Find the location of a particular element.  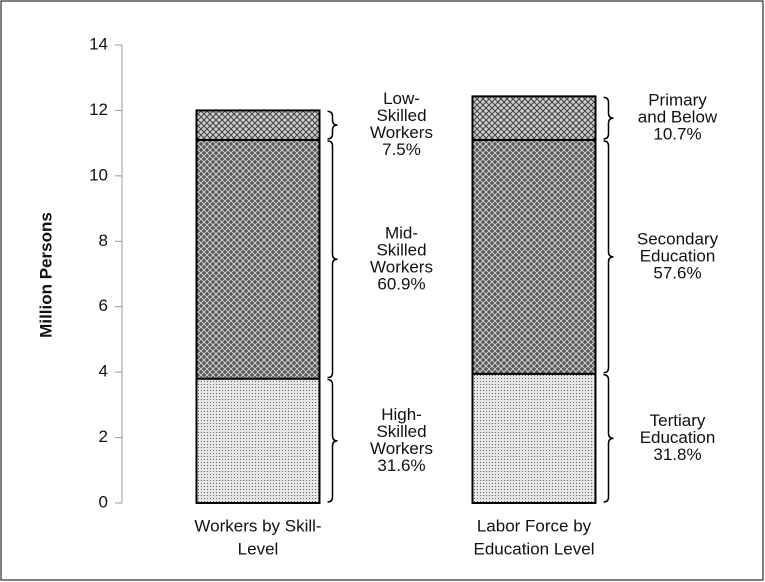

segment-label: 7.5% is located at coordinates (401, 149).